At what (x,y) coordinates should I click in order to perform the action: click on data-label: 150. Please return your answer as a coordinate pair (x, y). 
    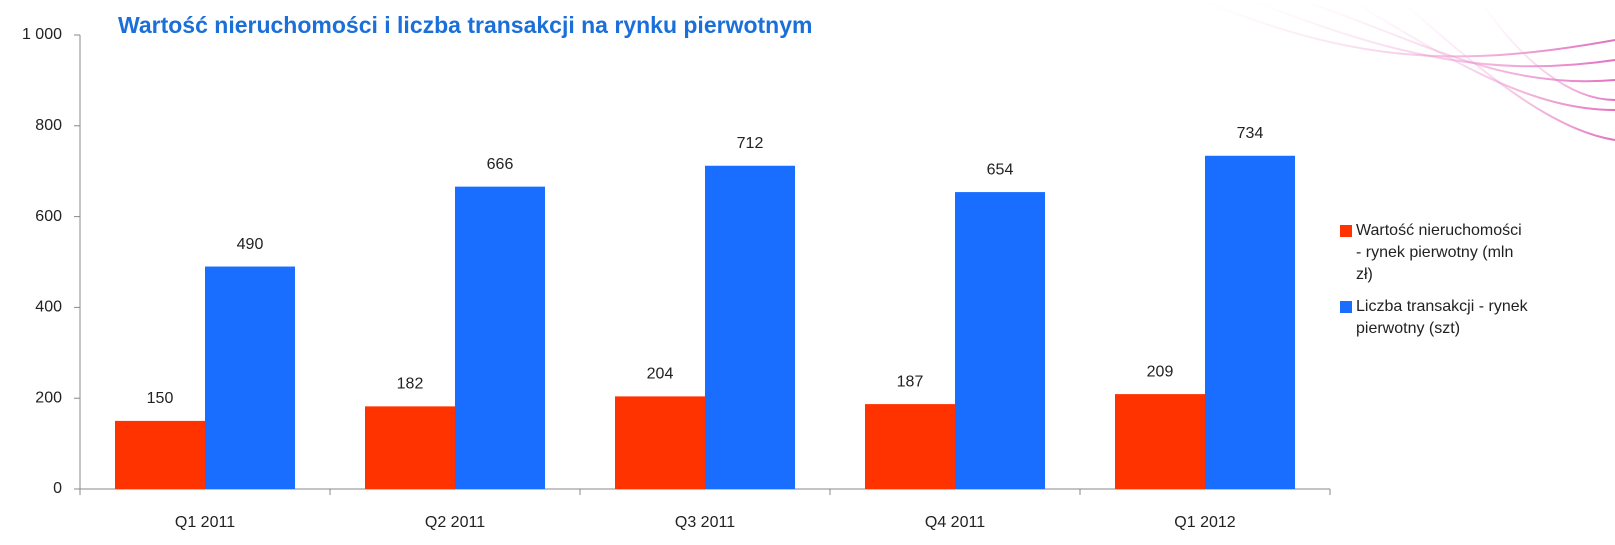
    Looking at the image, I should click on (160, 398).